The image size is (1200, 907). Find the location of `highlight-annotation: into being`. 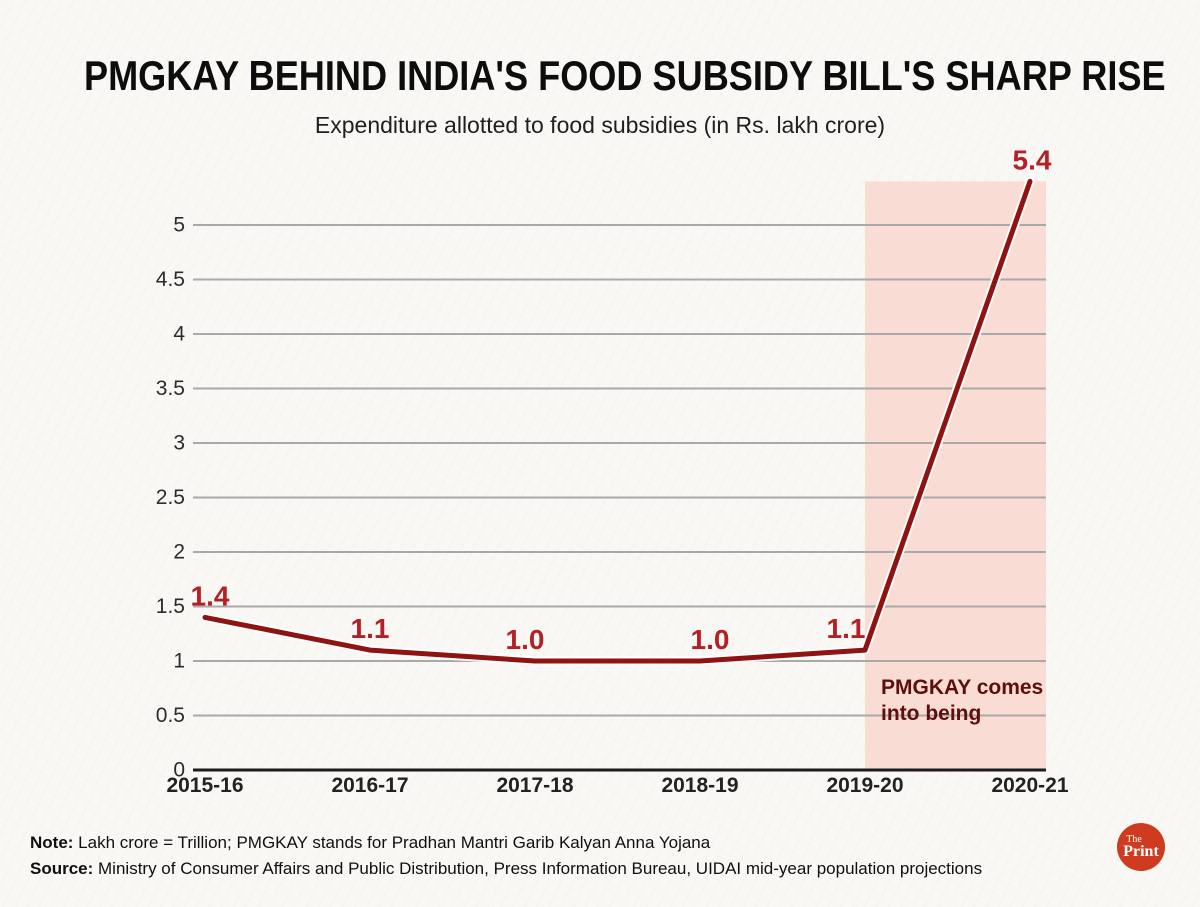

highlight-annotation: into being is located at coordinates (931, 713).